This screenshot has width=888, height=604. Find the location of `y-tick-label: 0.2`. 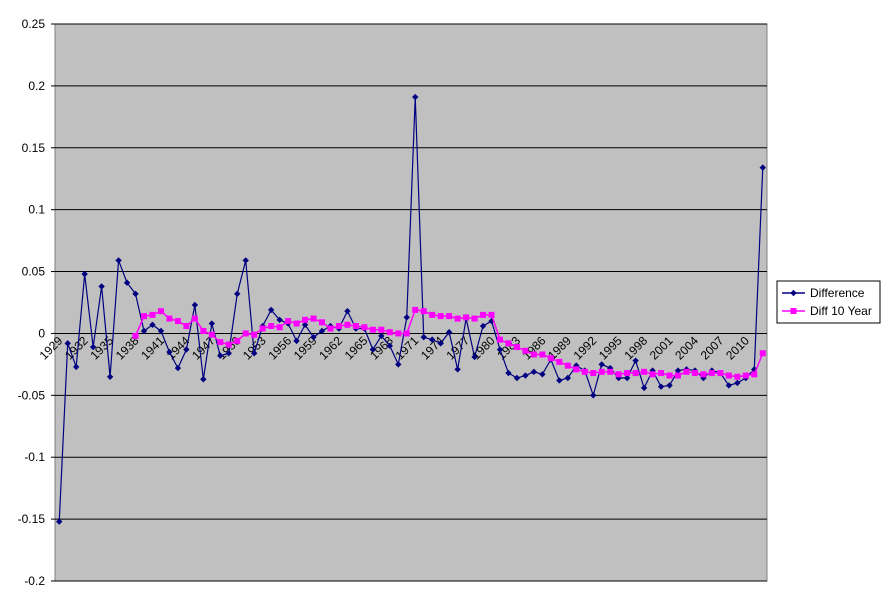

y-tick-label: 0.2 is located at coordinates (36, 86).